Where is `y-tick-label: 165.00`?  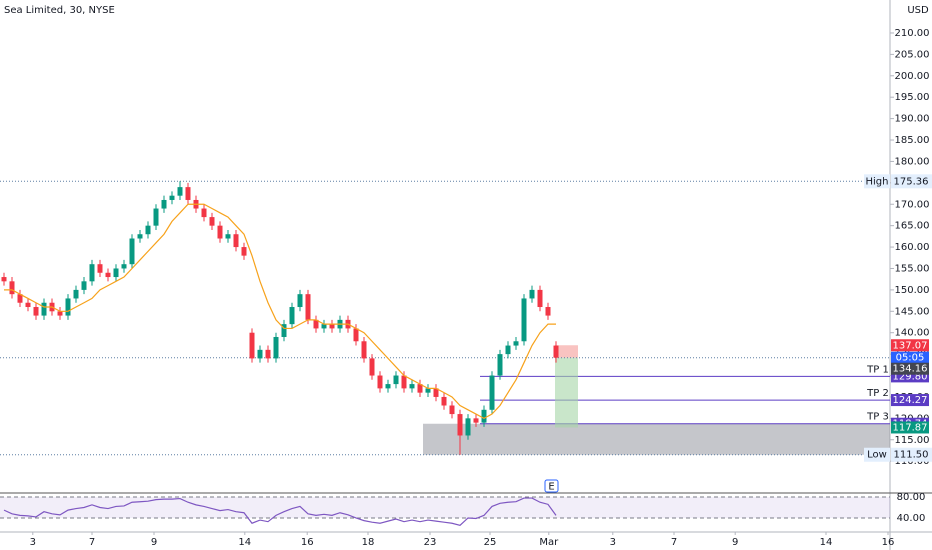 y-tick-label: 165.00 is located at coordinates (912, 226).